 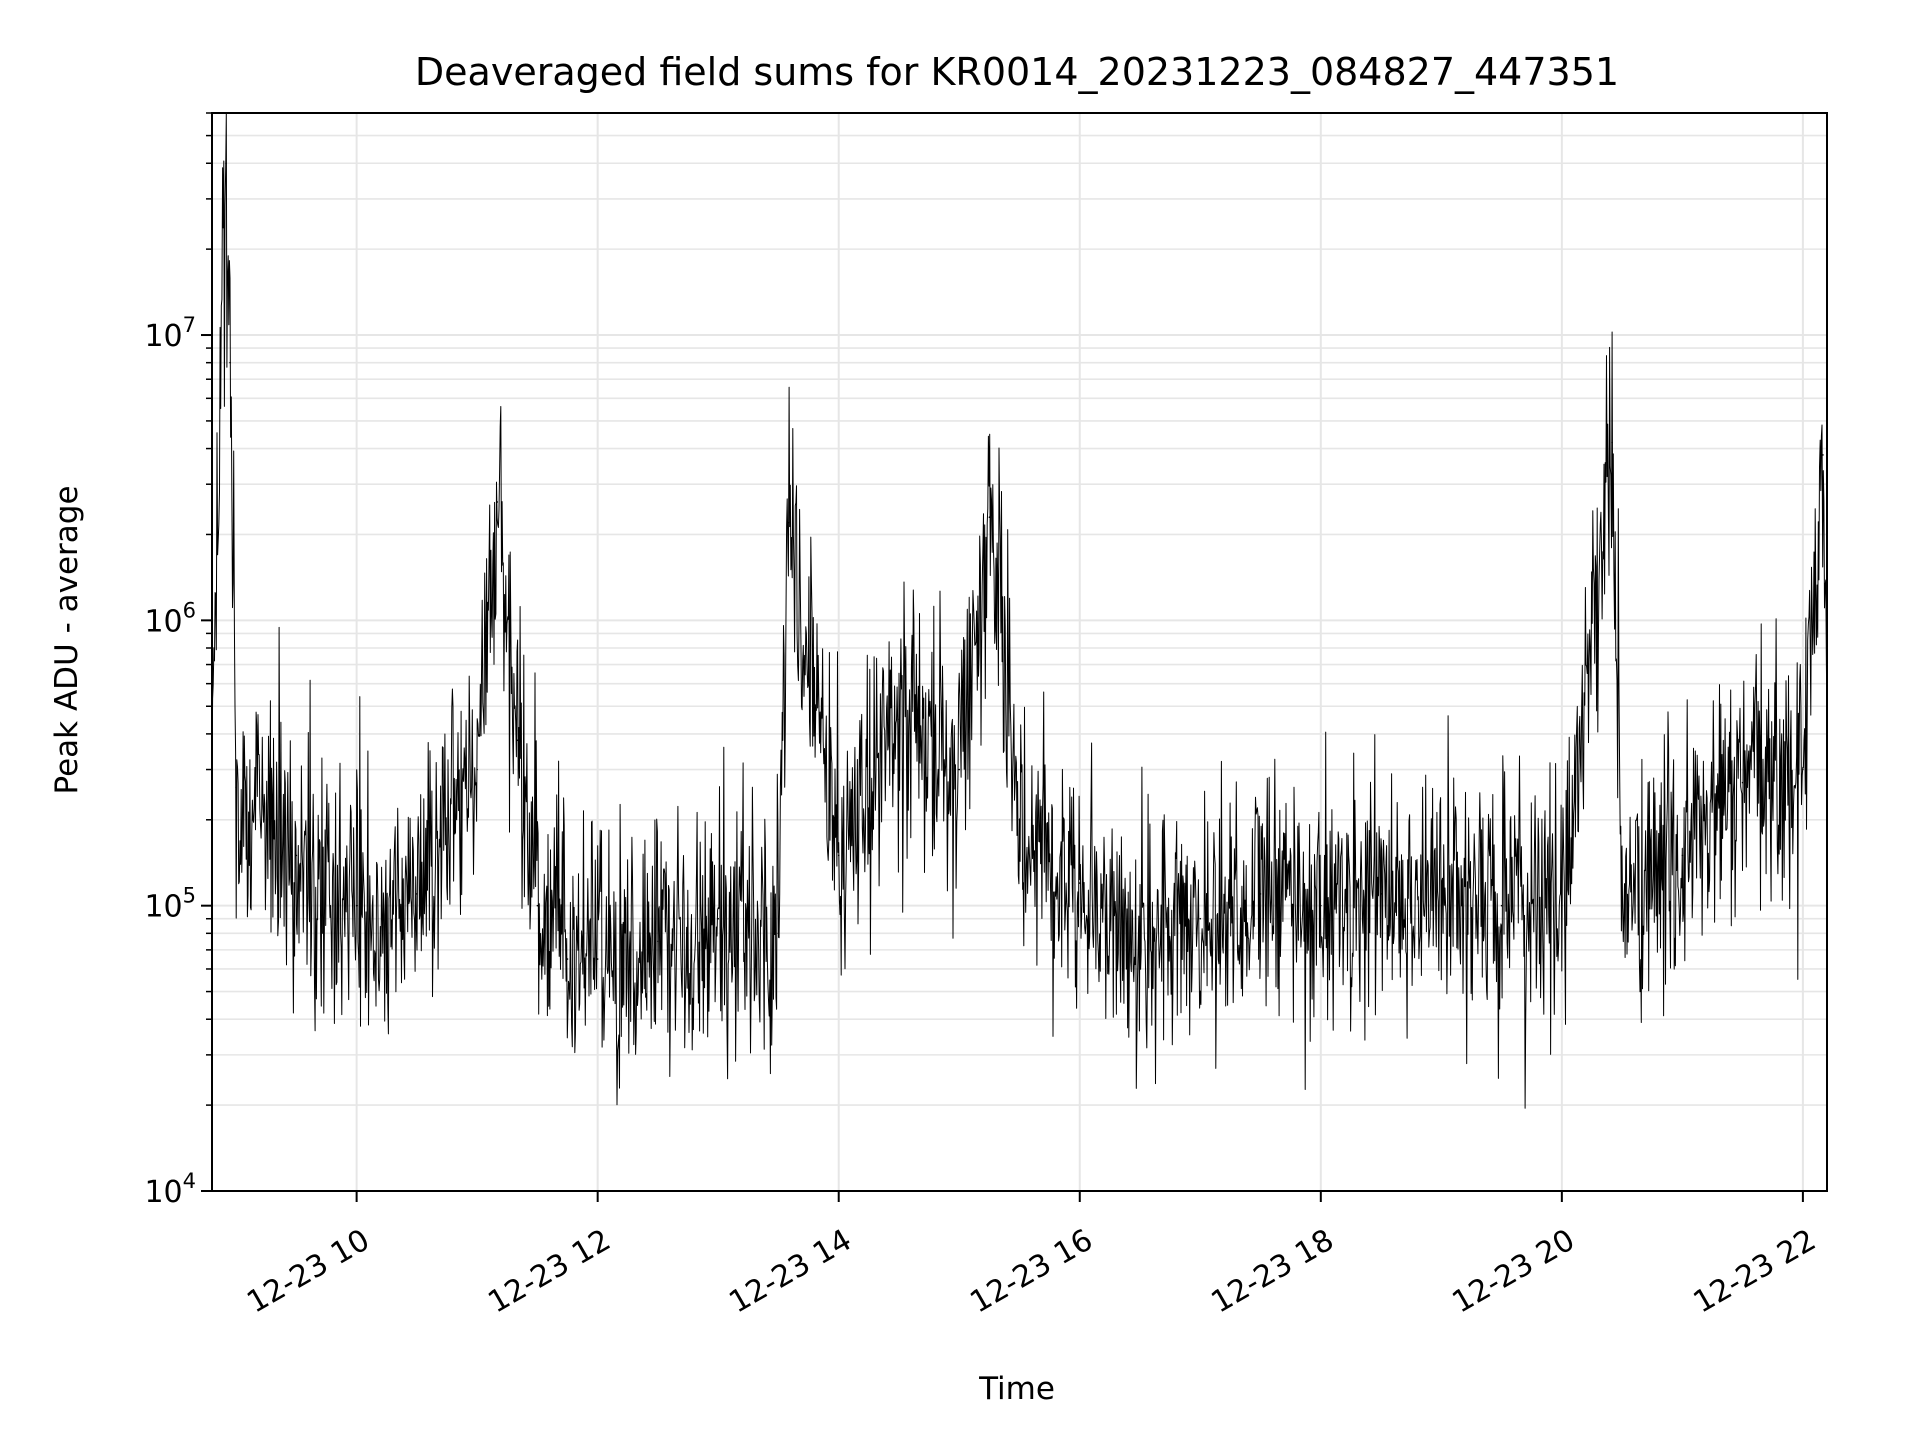 I want to click on y-axis-title: Peak ADU - average, so click(x=67, y=639).